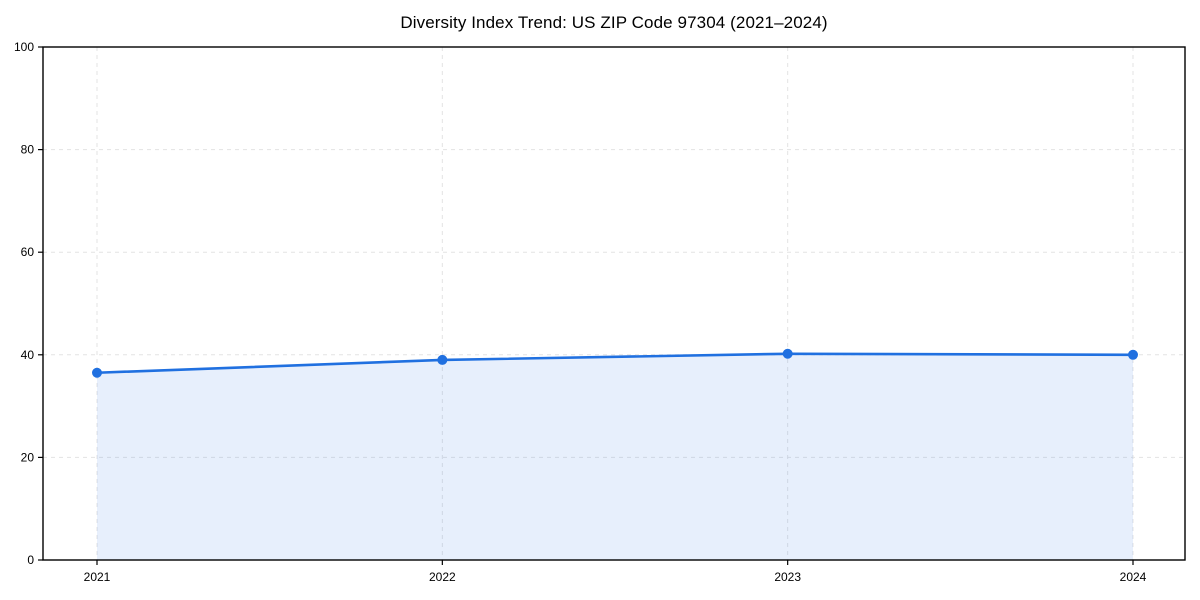 The image size is (1200, 600). I want to click on data-point-2022, so click(442, 359).